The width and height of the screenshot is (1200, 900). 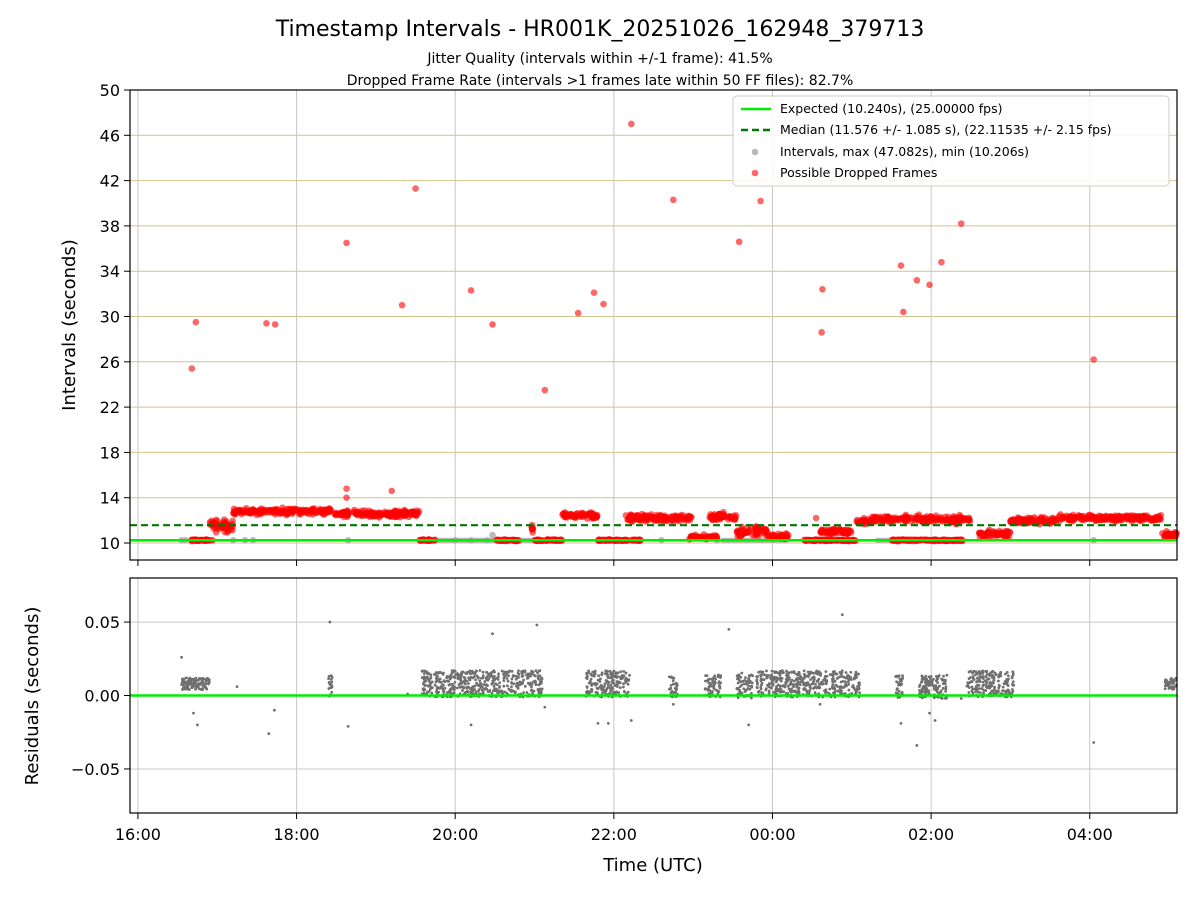 What do you see at coordinates (102, 696) in the screenshot?
I see `residuals-y-tick-label: 0.00` at bounding box center [102, 696].